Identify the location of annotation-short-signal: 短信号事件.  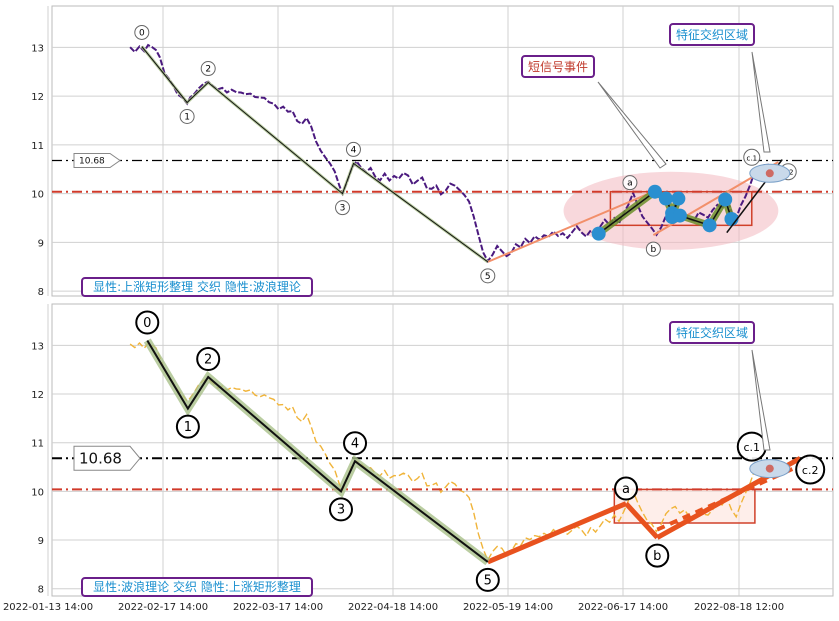
(558, 67).